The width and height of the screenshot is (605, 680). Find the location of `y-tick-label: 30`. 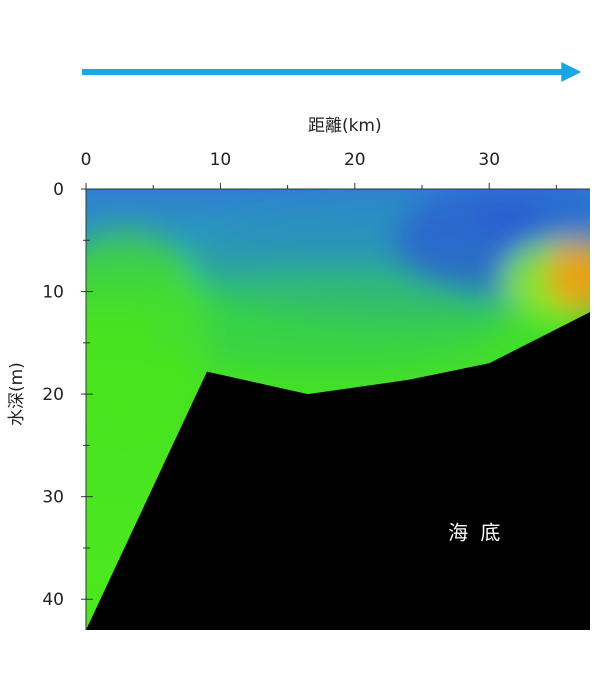

y-tick-label: 30 is located at coordinates (53, 498).